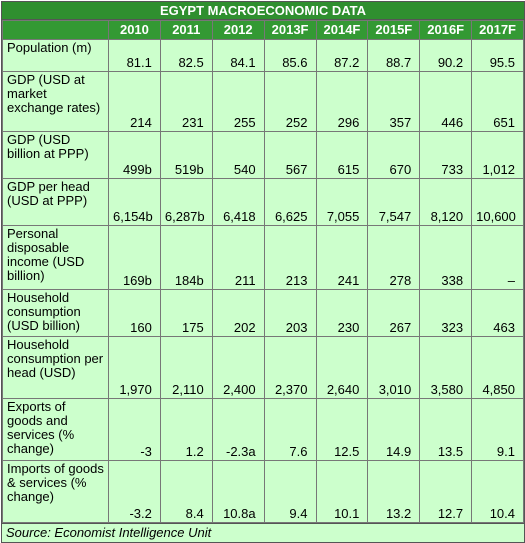 The image size is (525, 543). Describe the element at coordinates (446, 202) in the screenshot. I see `table-cell: 8,120` at that location.